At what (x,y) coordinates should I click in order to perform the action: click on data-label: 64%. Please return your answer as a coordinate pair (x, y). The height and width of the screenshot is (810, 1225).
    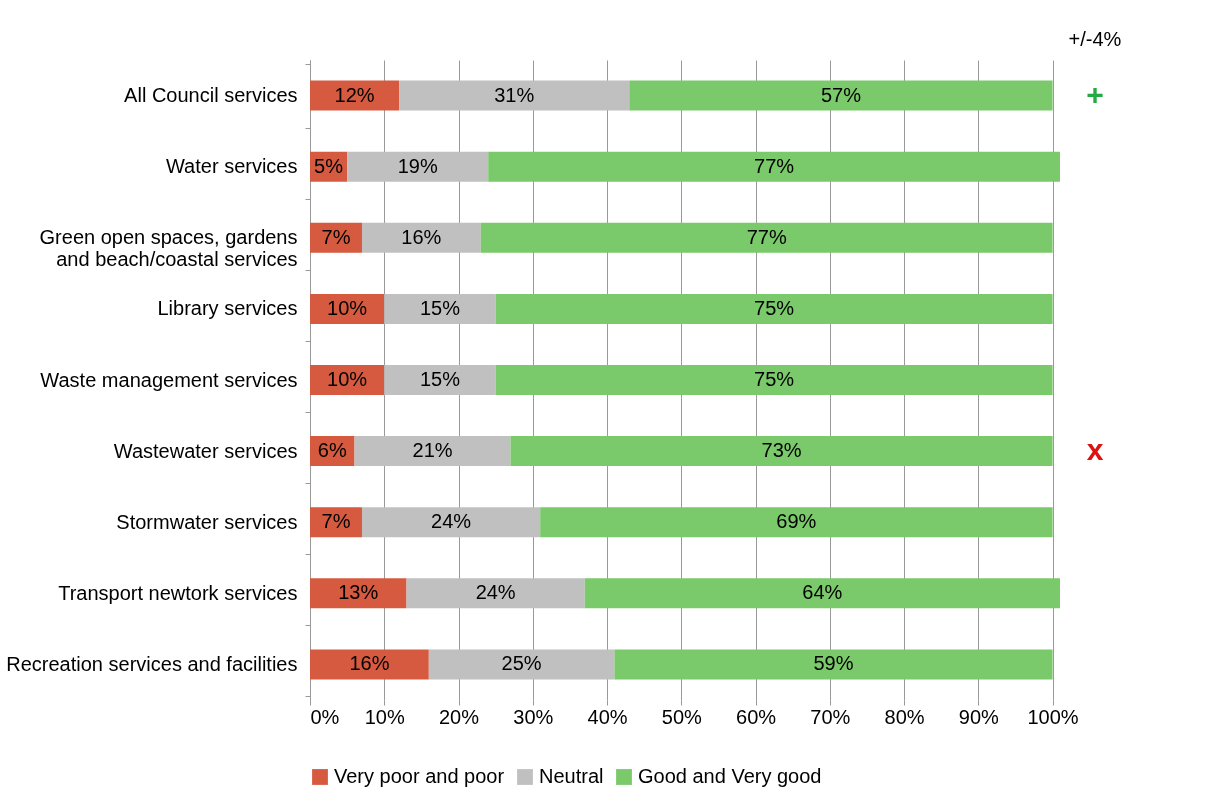
    Looking at the image, I should click on (822, 592).